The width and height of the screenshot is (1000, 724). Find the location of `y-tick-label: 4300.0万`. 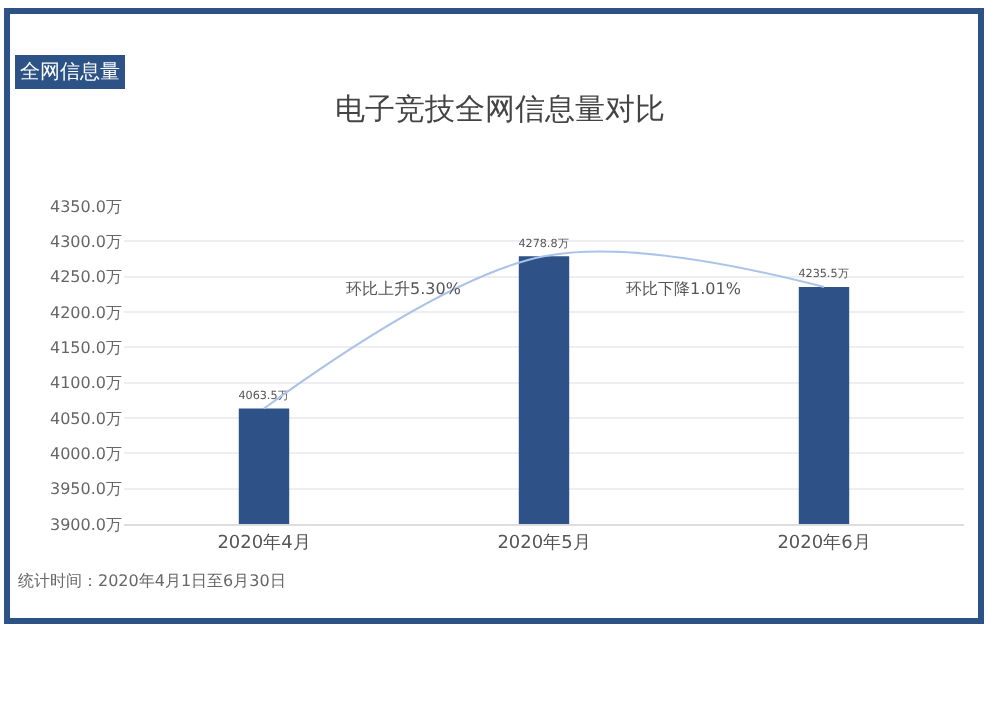

y-tick-label: 4300.0万 is located at coordinates (86, 241).